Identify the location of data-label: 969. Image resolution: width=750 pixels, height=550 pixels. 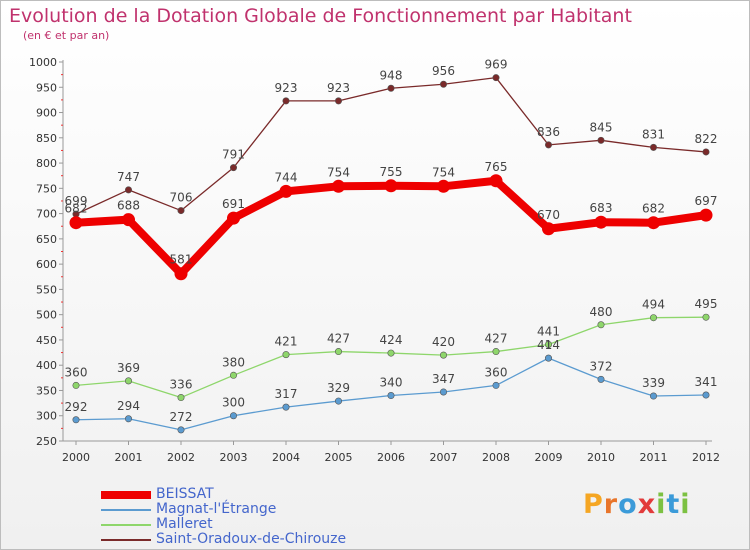
(496, 65).